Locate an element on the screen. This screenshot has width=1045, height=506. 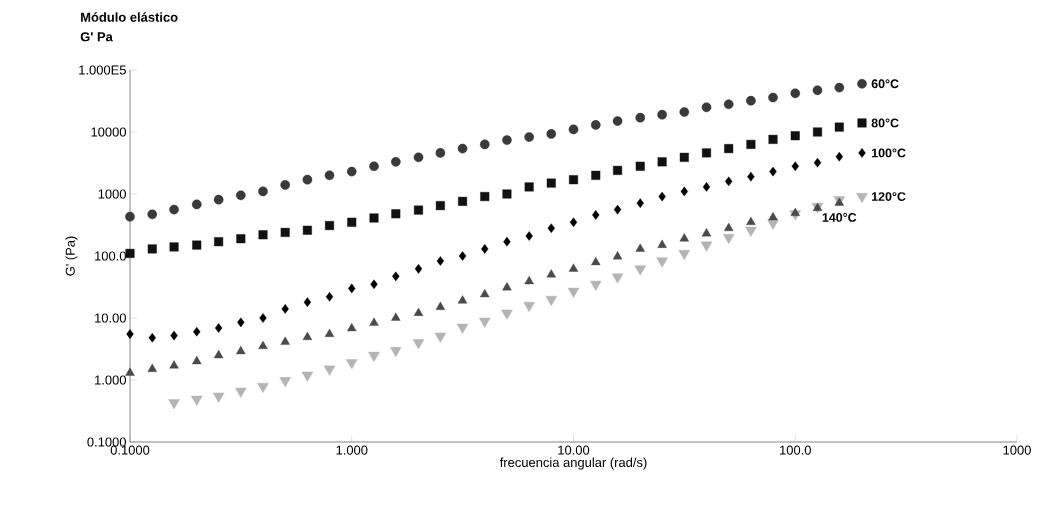
y-tick-label: 100.0 is located at coordinates (110, 256).